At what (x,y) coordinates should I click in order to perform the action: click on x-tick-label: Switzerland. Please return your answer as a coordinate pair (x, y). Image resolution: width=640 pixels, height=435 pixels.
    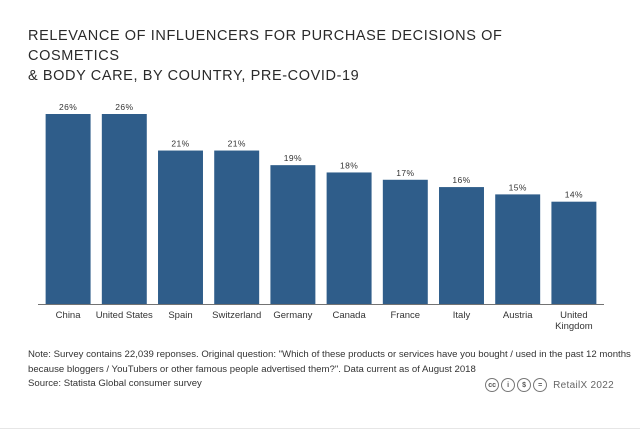
    Looking at the image, I should click on (236, 315).